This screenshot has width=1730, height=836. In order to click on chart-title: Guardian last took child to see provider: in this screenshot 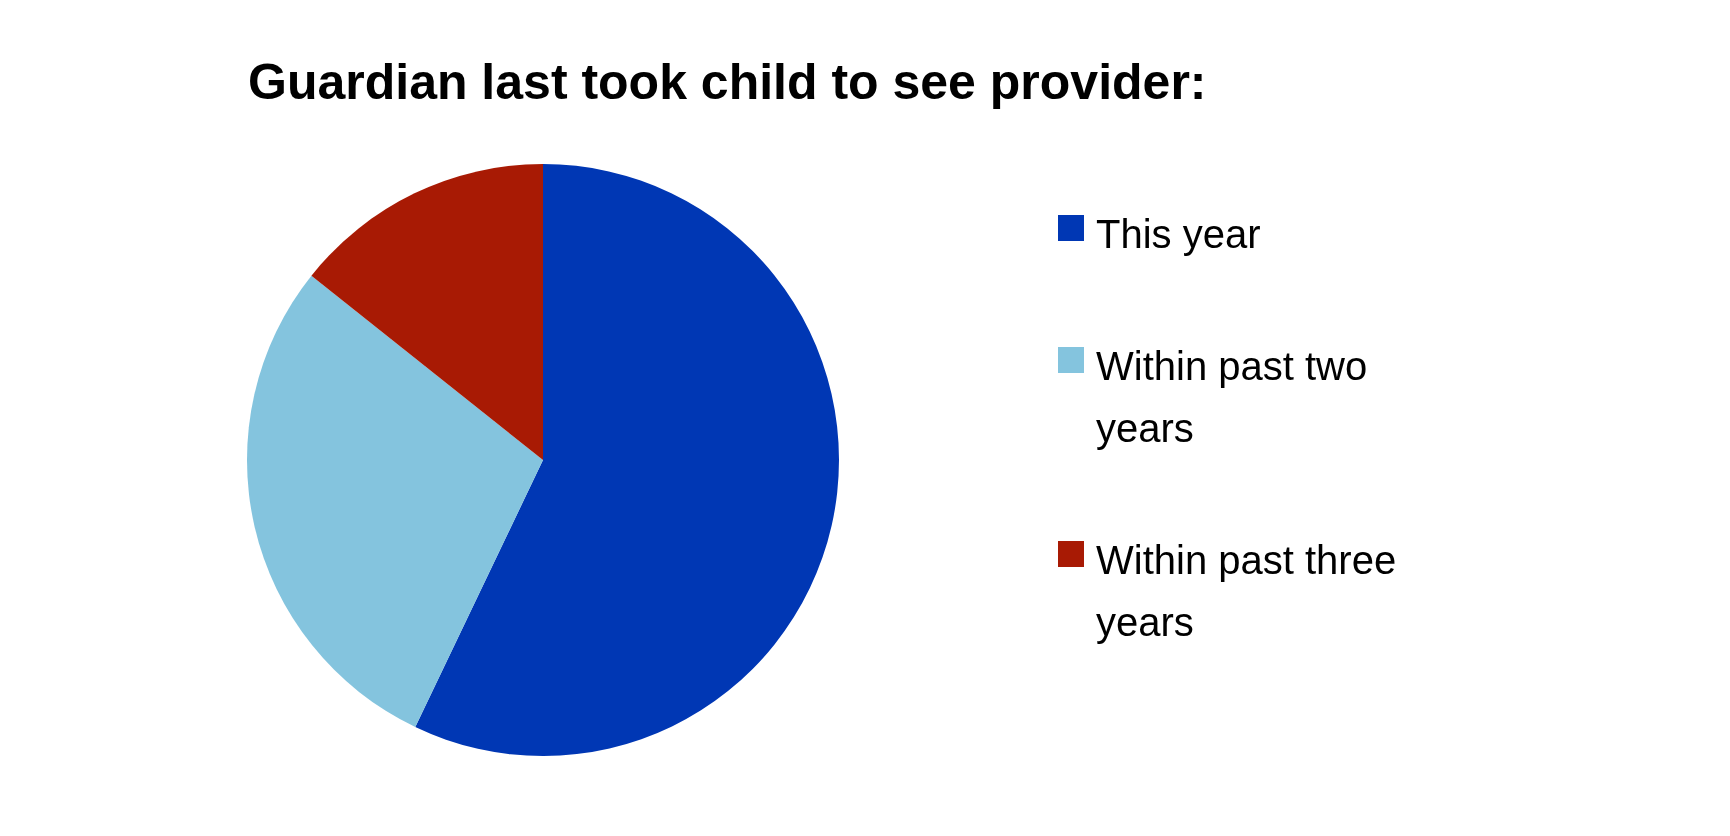, I will do `click(727, 82)`.